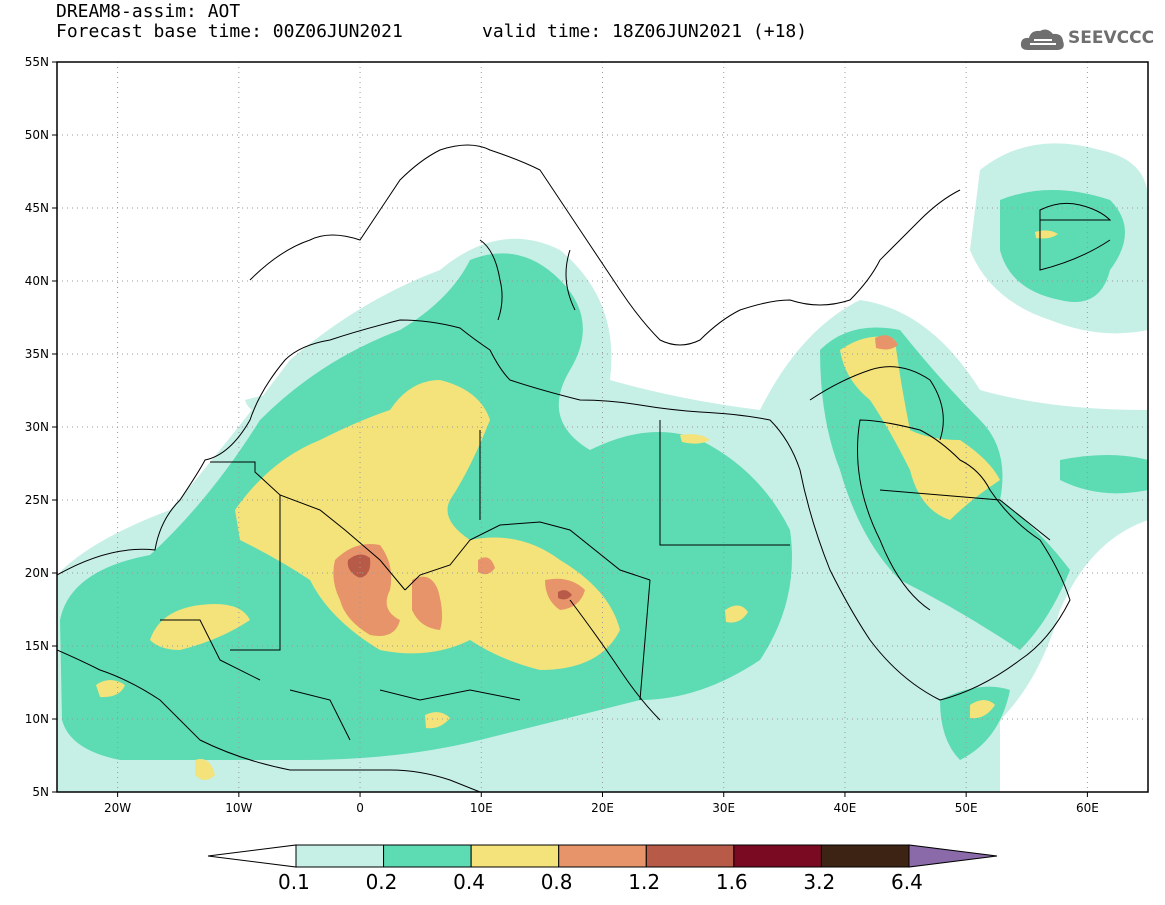  What do you see at coordinates (37, 500) in the screenshot?
I see `lat-label: 25N` at bounding box center [37, 500].